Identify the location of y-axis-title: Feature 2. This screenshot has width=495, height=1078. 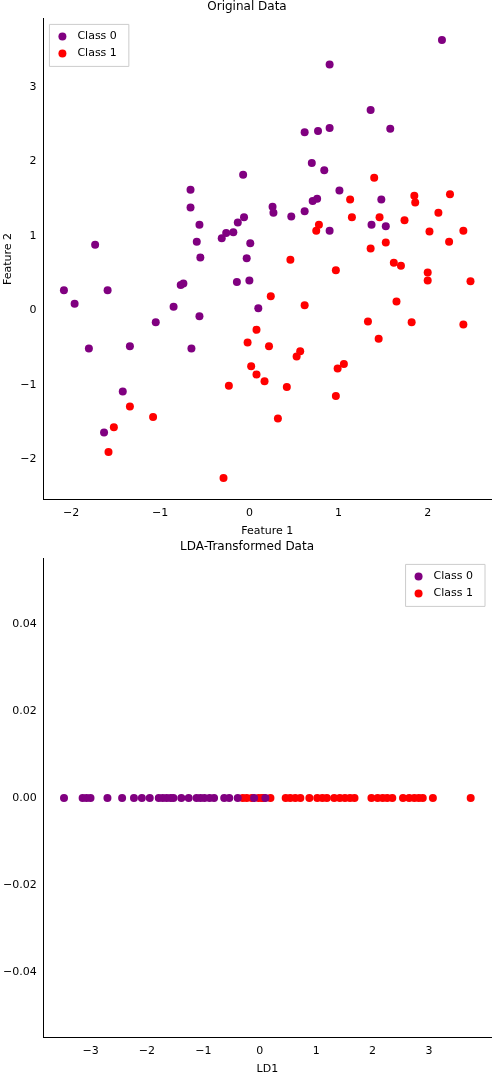
(8, 259).